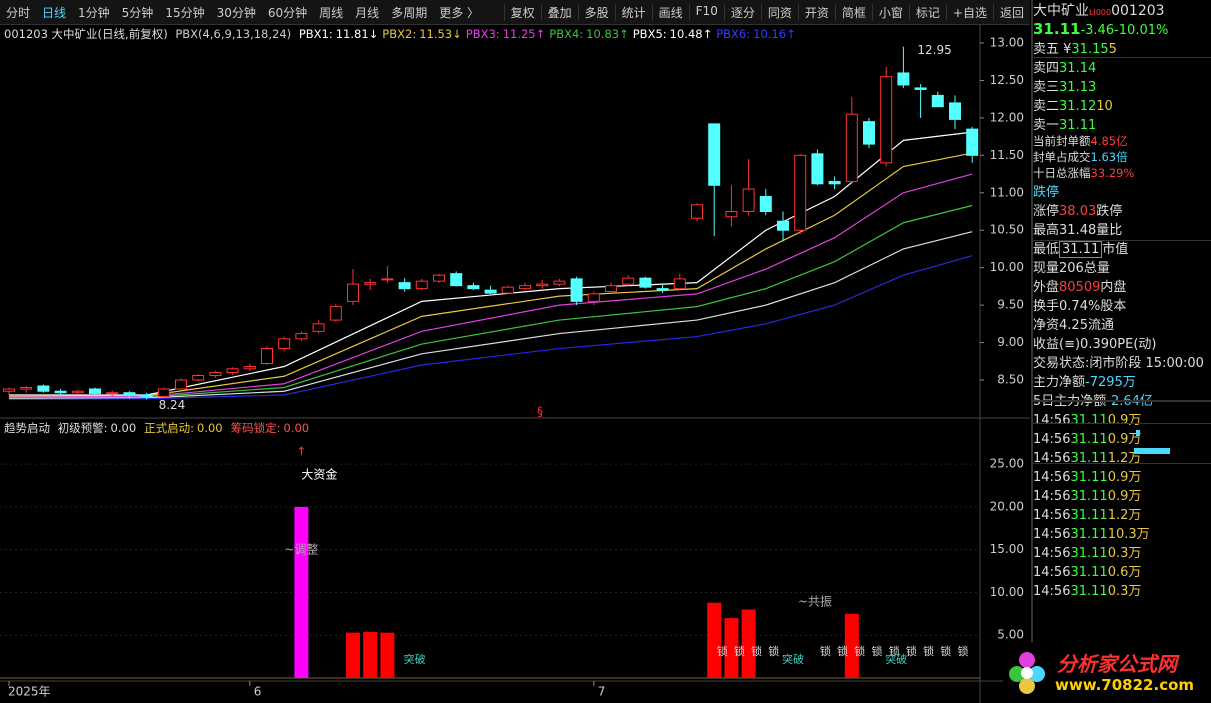 The width and height of the screenshot is (1211, 703). What do you see at coordinates (1007, 267) in the screenshot?
I see `y-tick-label: 10.00` at bounding box center [1007, 267].